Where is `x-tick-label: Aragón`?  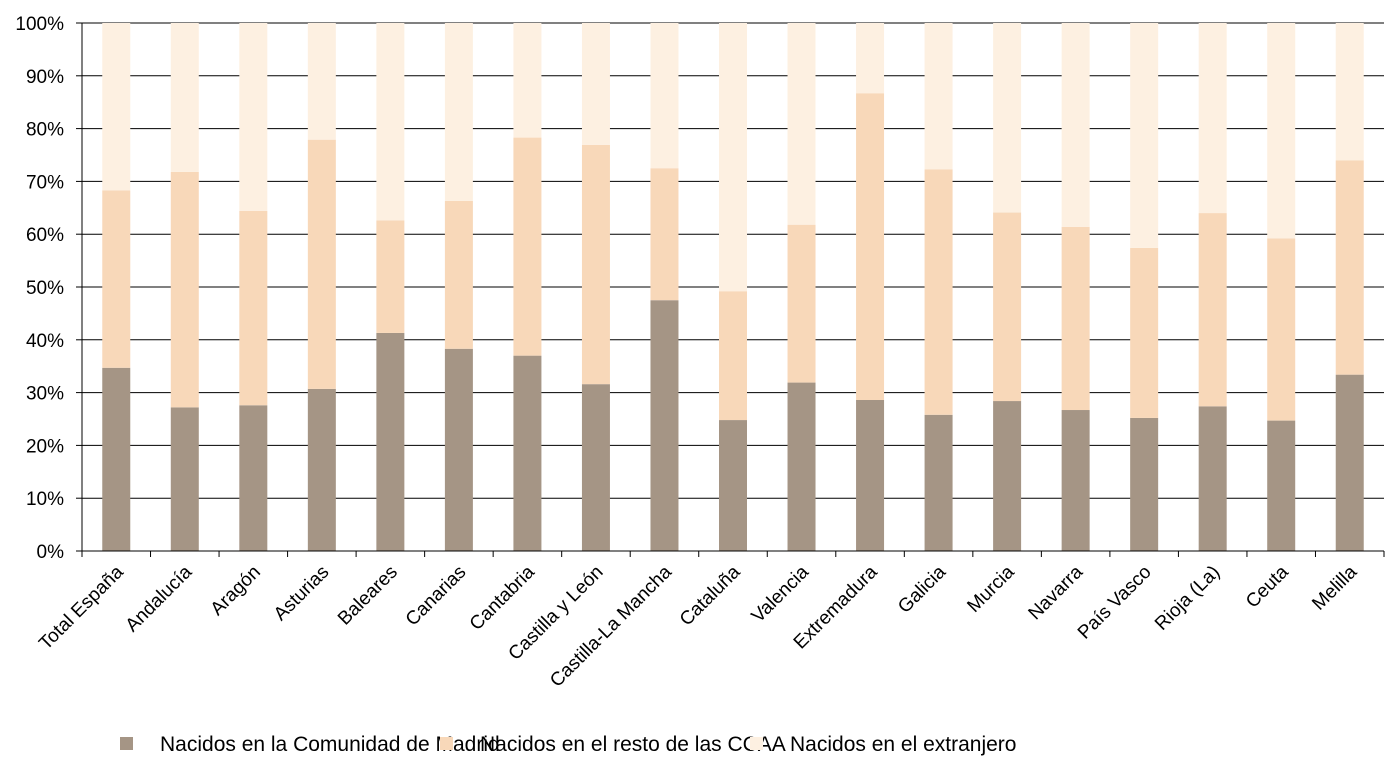
x-tick-label: Aragón is located at coordinates (236, 591).